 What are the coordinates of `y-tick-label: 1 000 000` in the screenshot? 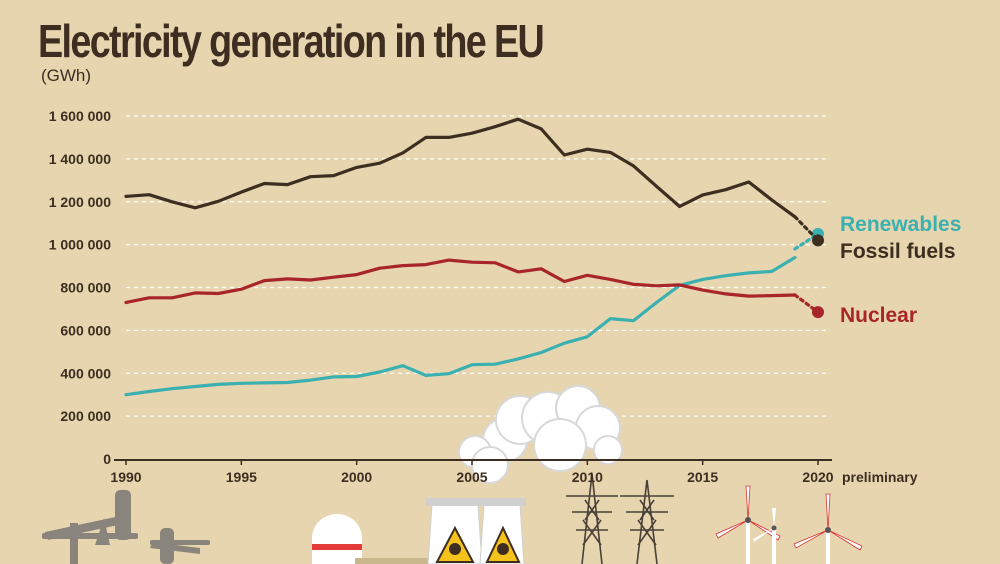 It's located at (80, 245).